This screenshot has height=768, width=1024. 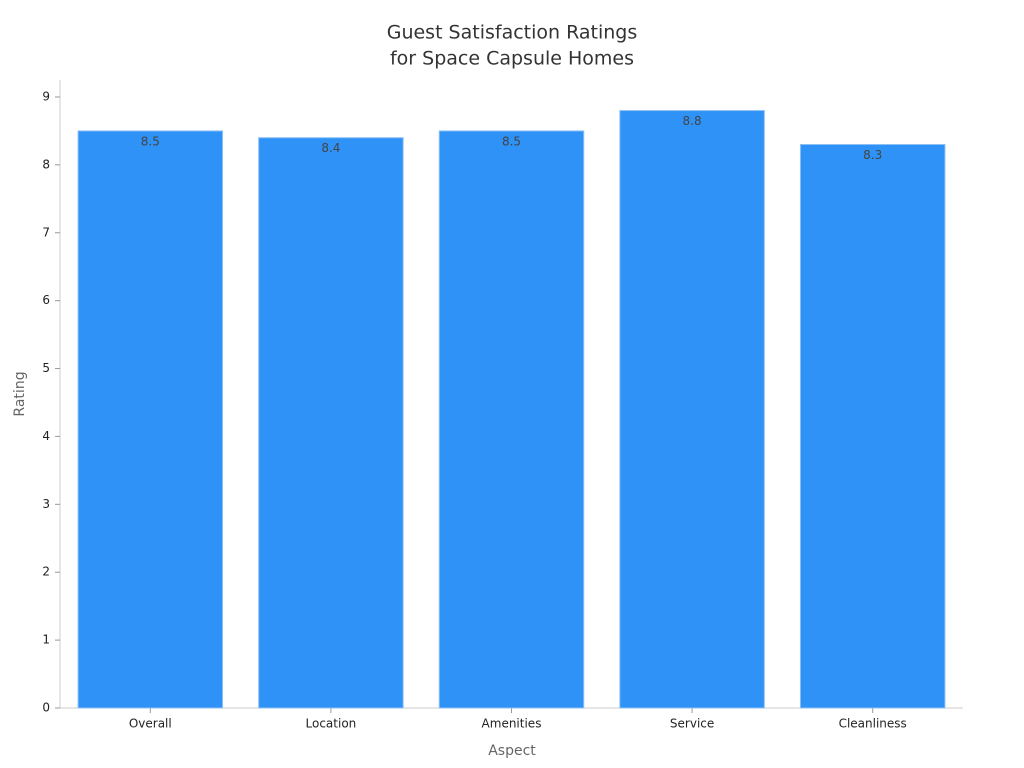 I want to click on y-tick-label: 8, so click(x=46, y=164).